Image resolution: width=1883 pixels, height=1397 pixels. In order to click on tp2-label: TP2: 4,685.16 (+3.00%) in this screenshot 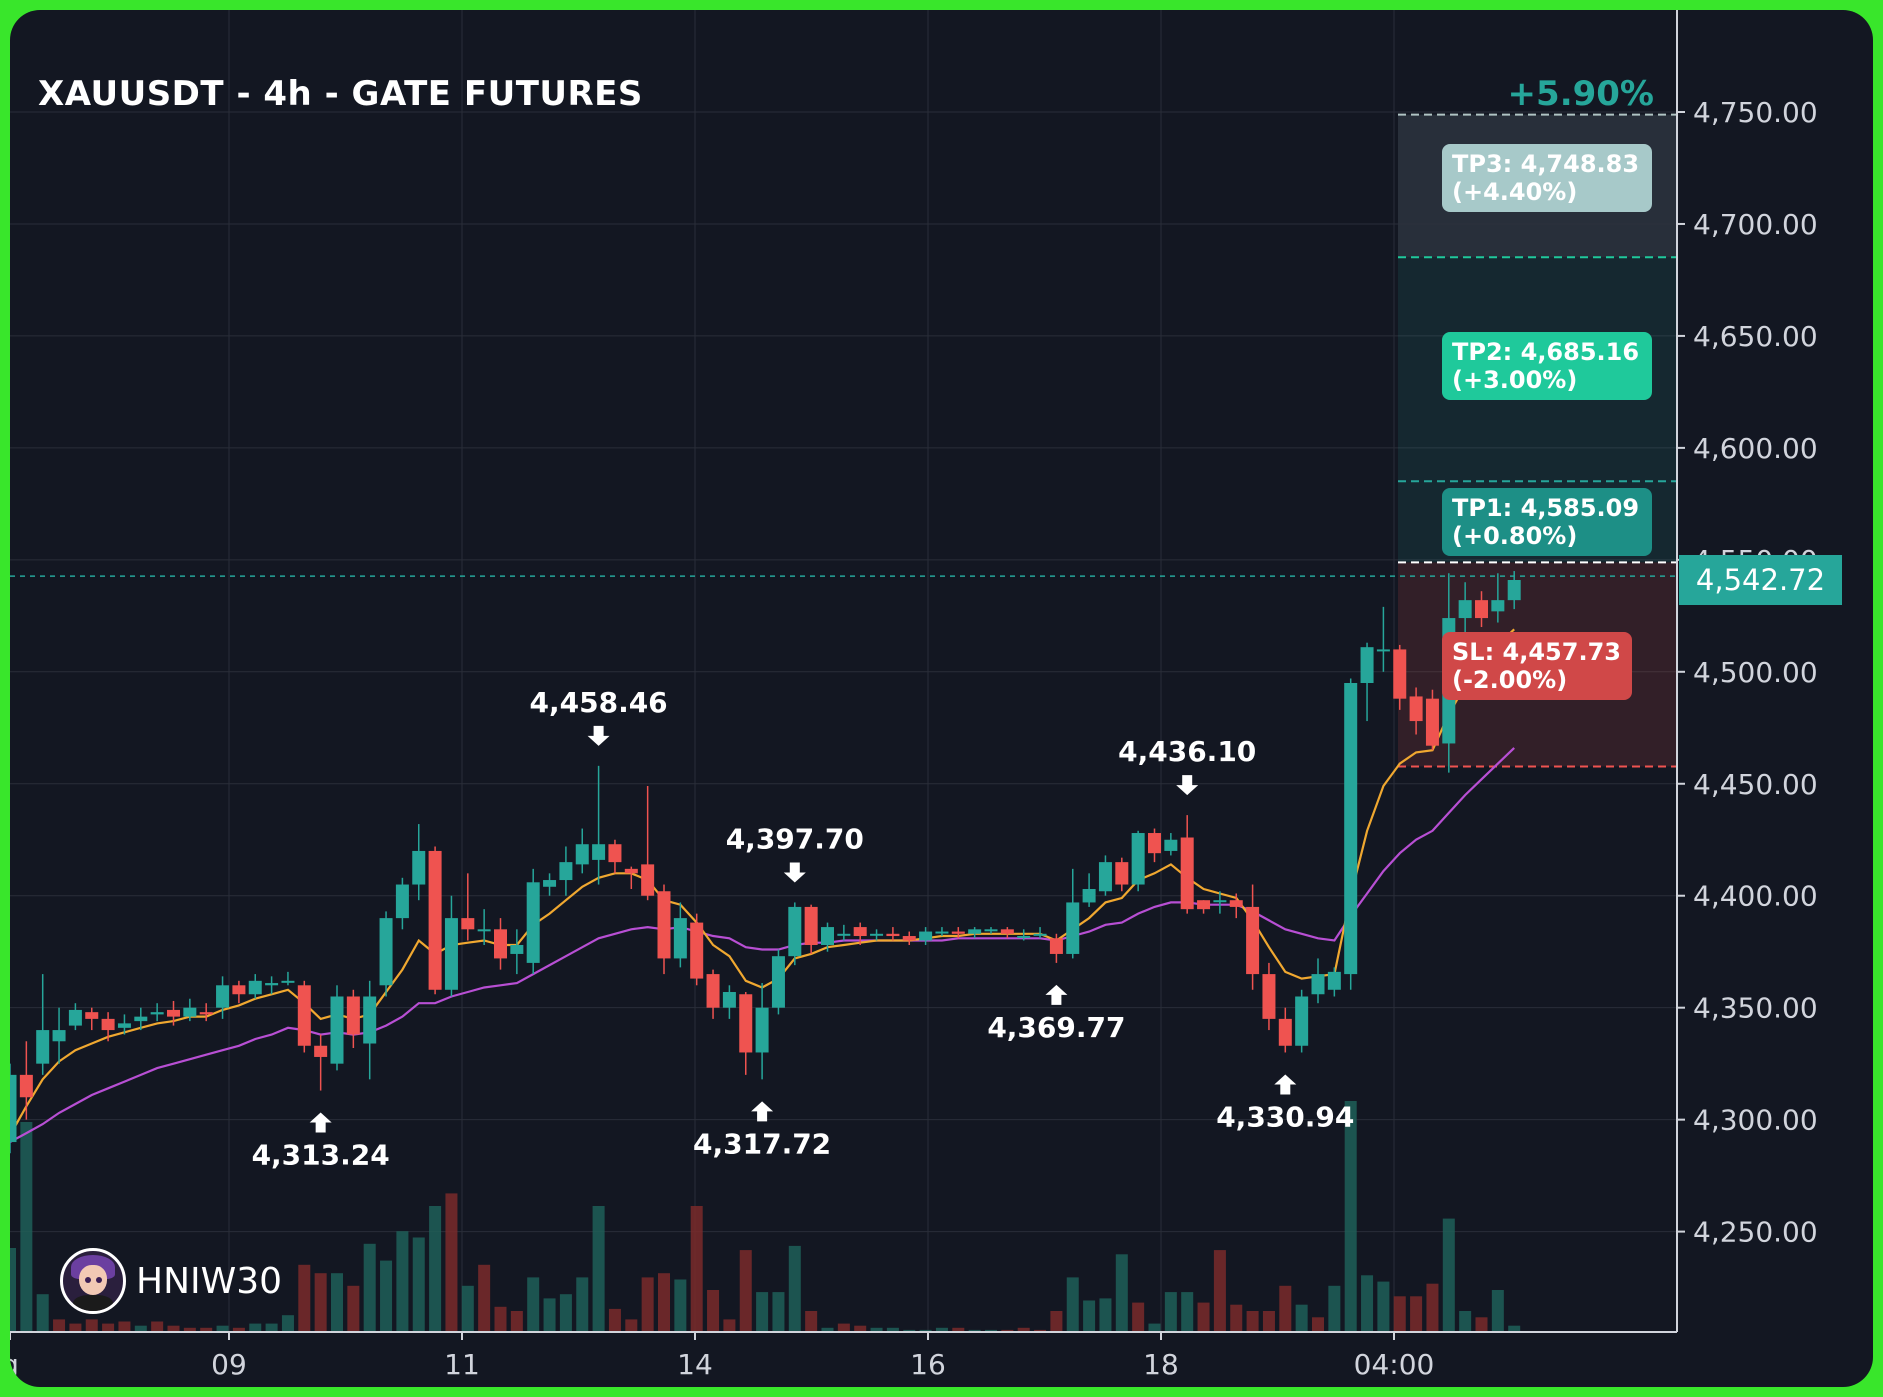, I will do `click(1547, 366)`.